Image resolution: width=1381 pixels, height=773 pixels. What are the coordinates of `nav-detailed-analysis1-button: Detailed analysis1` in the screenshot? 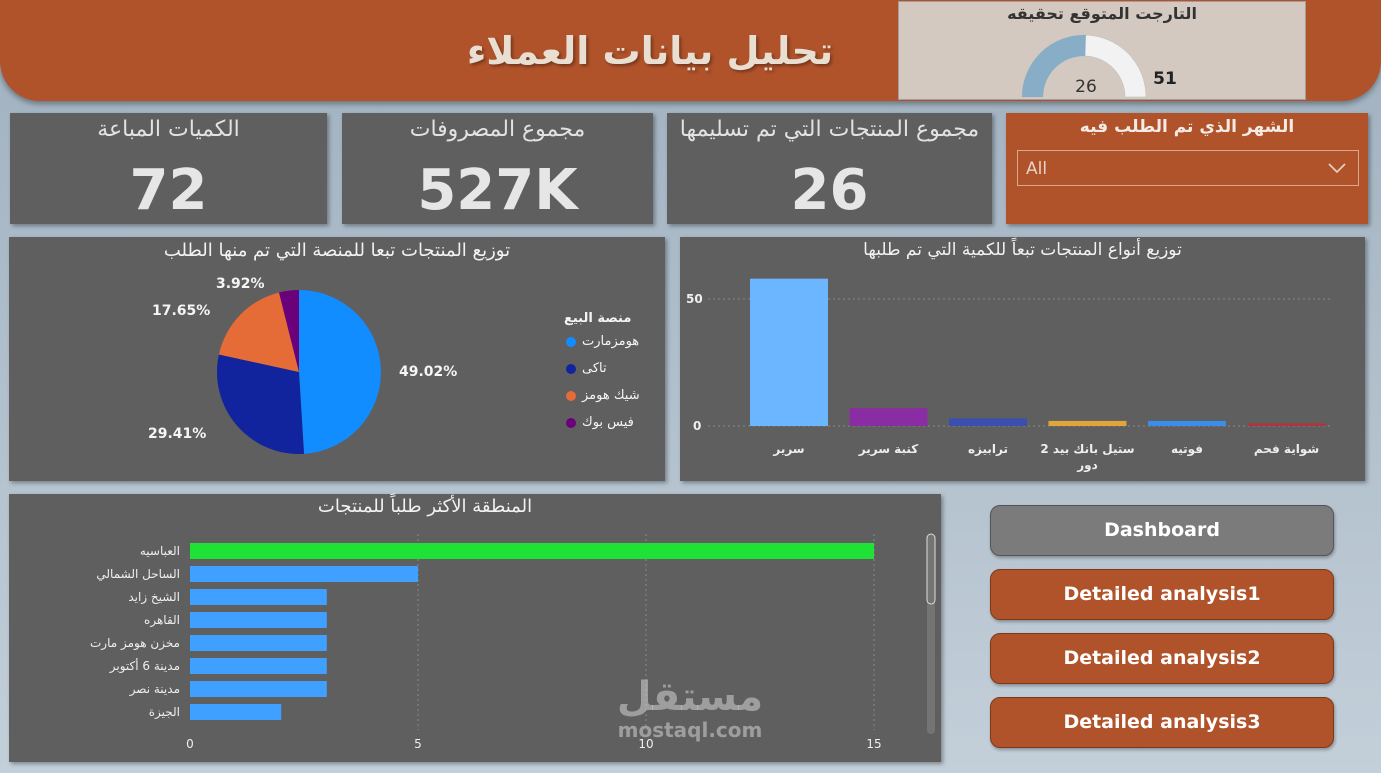 It's located at (1162, 594).